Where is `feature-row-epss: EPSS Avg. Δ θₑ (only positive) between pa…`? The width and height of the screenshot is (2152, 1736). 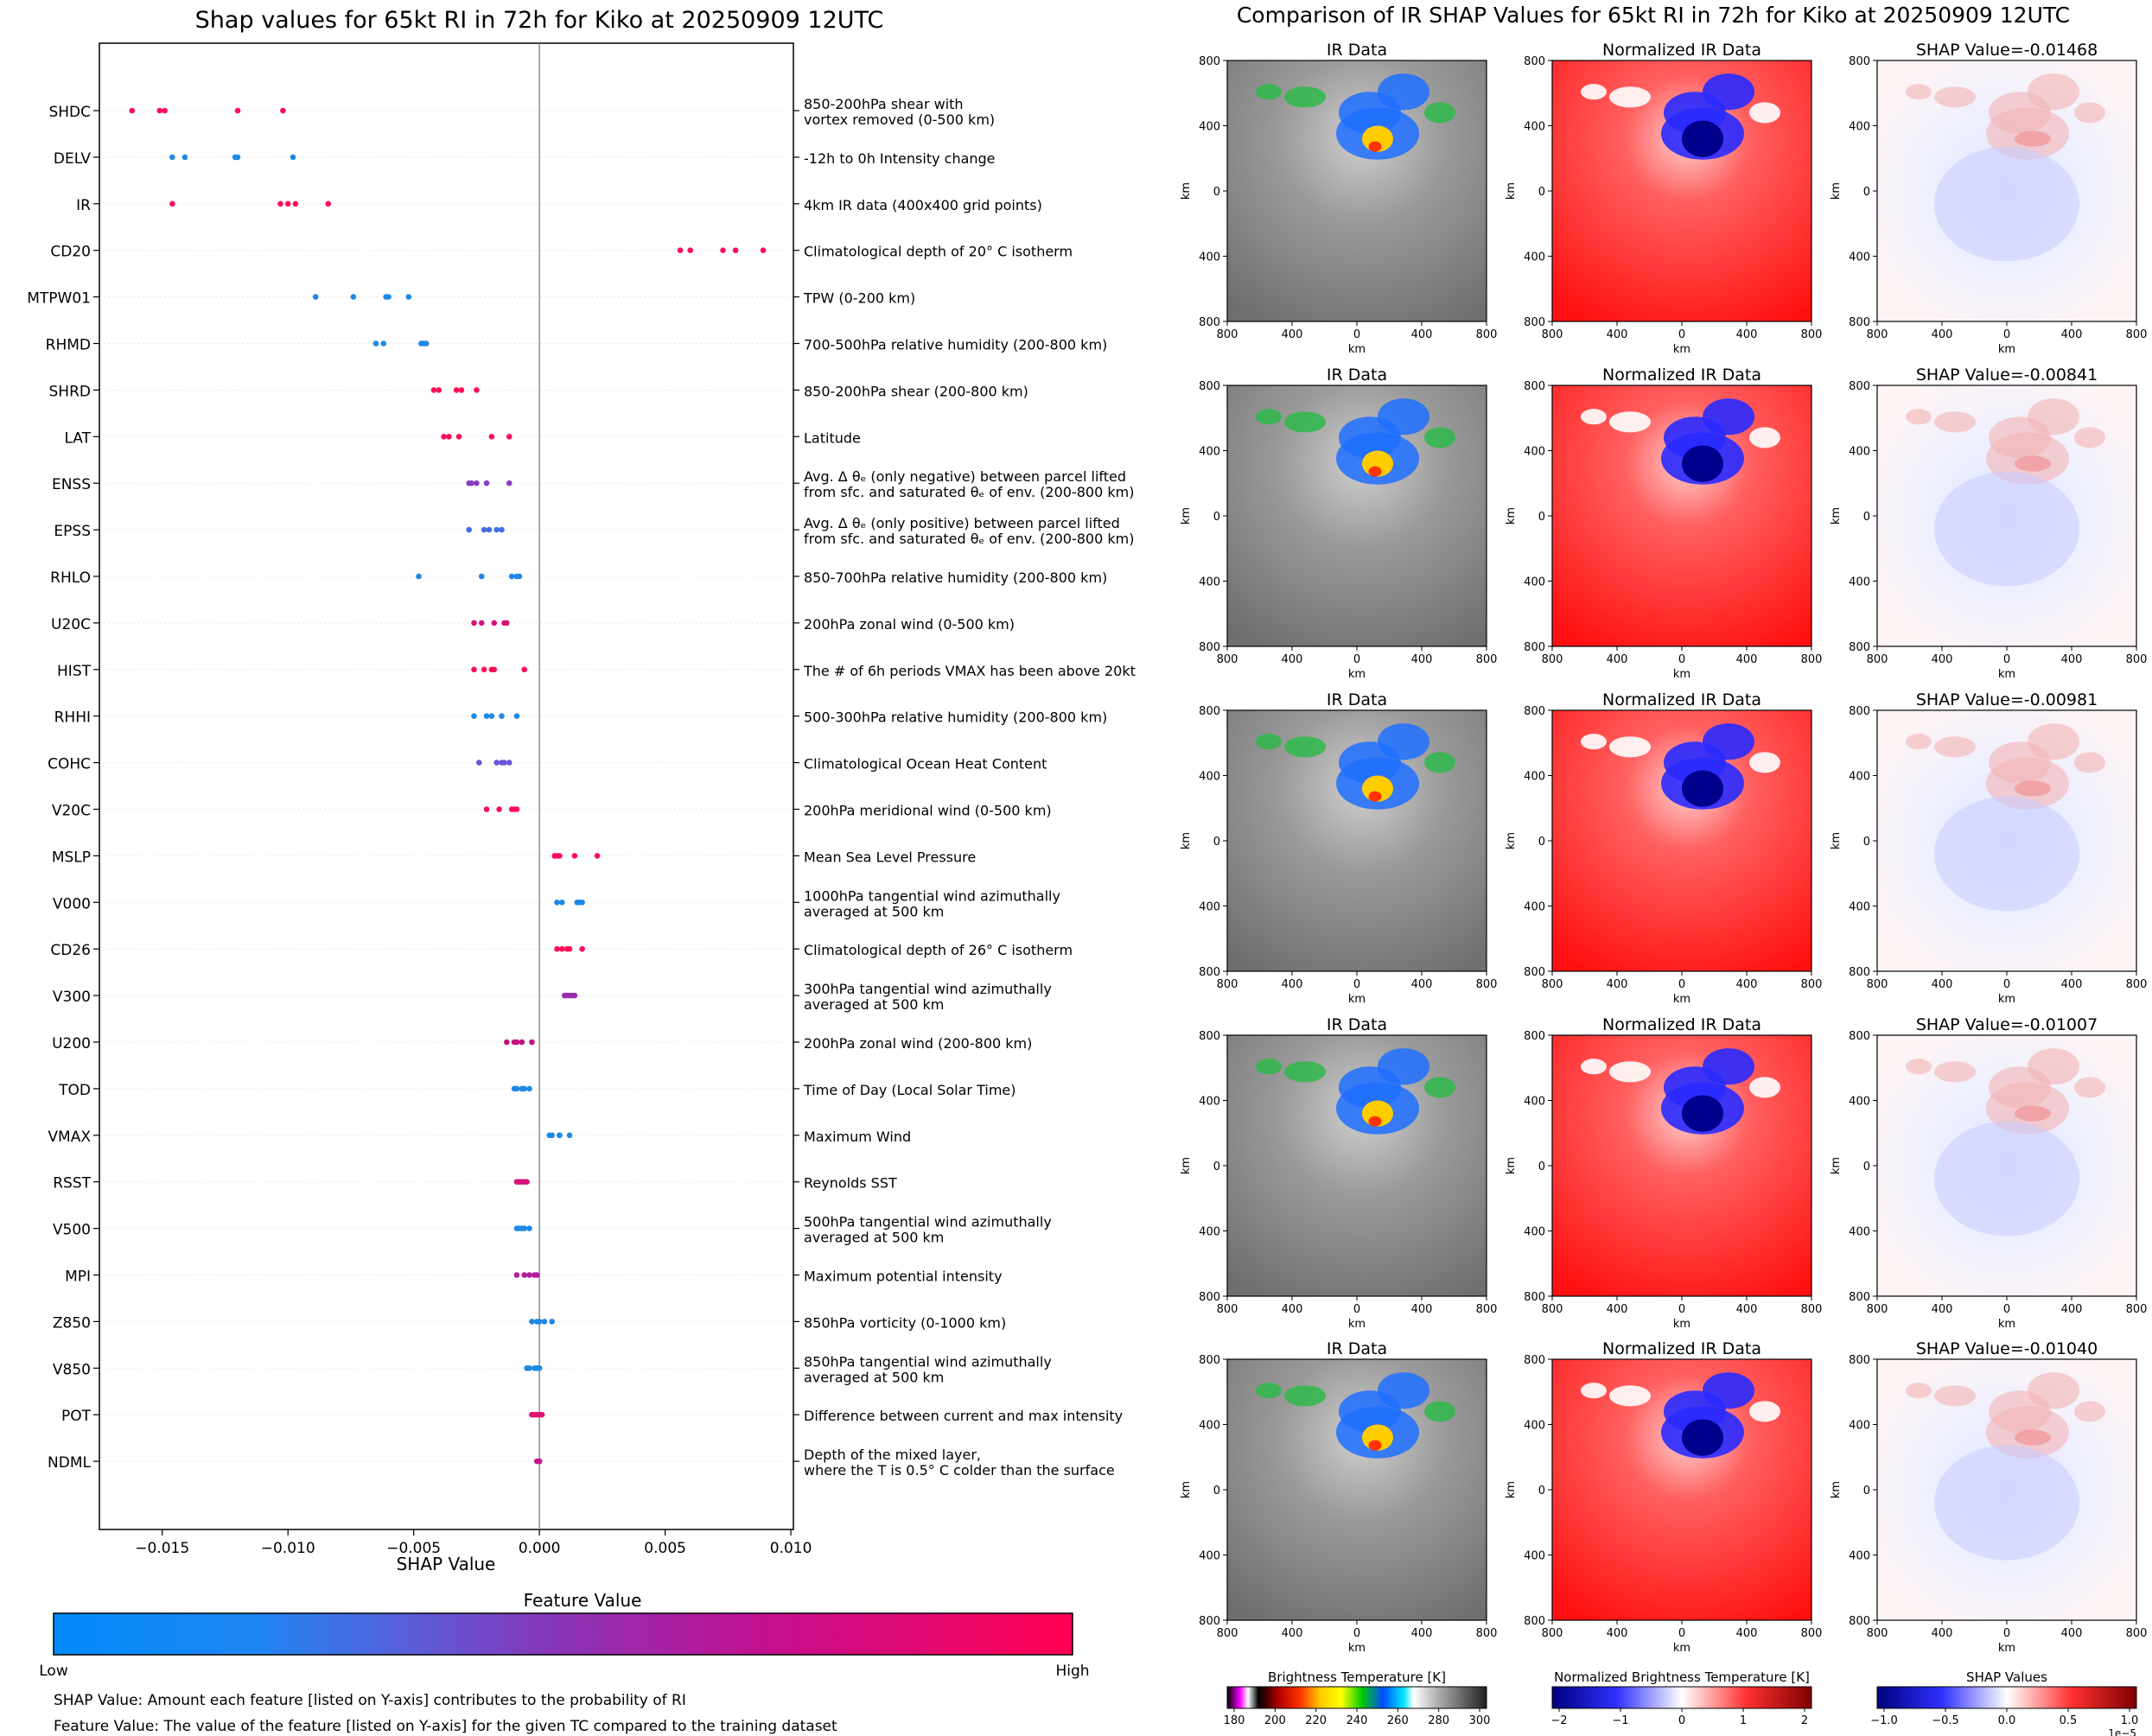 feature-row-epss: EPSS Avg. Δ θₑ (only positive) between pa… is located at coordinates (594, 531).